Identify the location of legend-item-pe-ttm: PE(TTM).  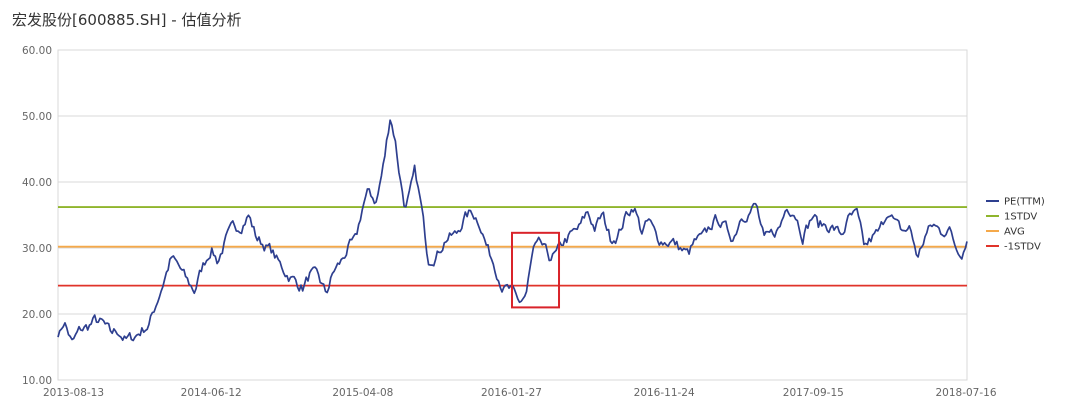
(1015, 202).